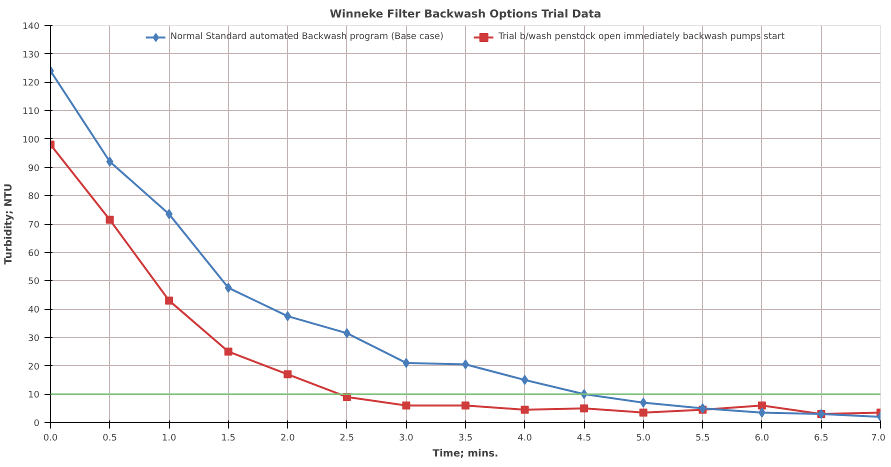 The height and width of the screenshot is (467, 891). Describe the element at coordinates (762, 439) in the screenshot. I see `x-tick-label: 6.0` at that location.